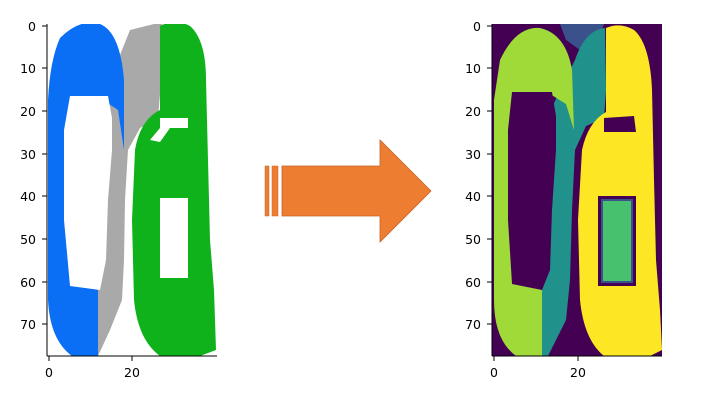 The width and height of the screenshot is (702, 412). Describe the element at coordinates (473, 196) in the screenshot. I see `right-y-tick-label: 40` at that location.